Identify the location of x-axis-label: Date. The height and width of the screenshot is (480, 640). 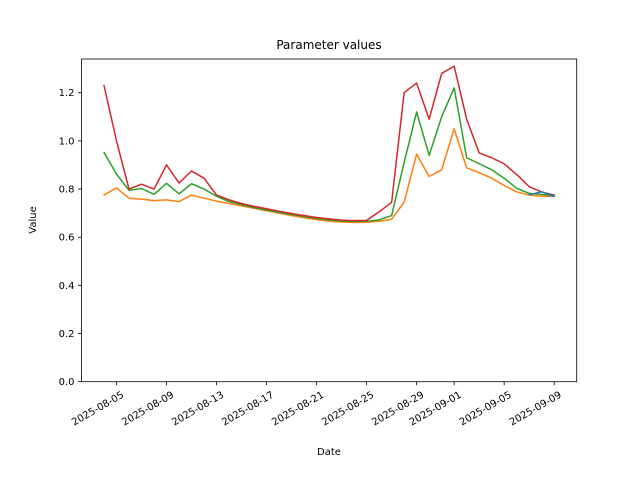
(329, 452).